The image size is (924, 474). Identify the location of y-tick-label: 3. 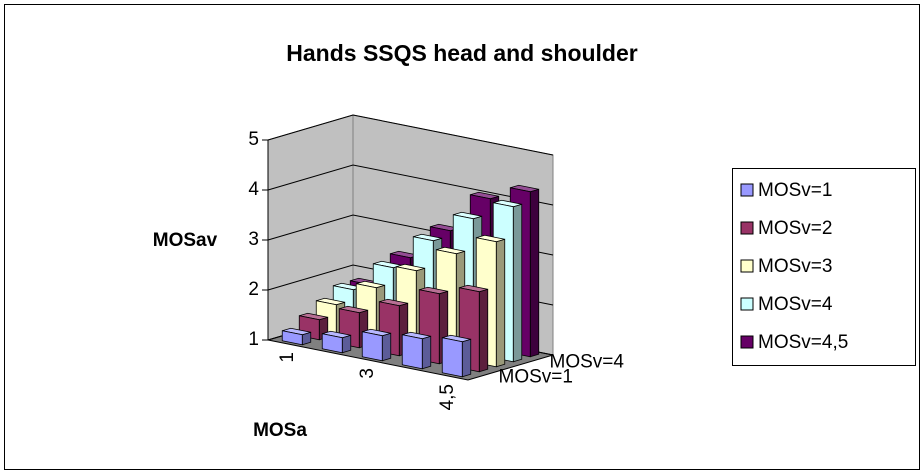
(253, 239).